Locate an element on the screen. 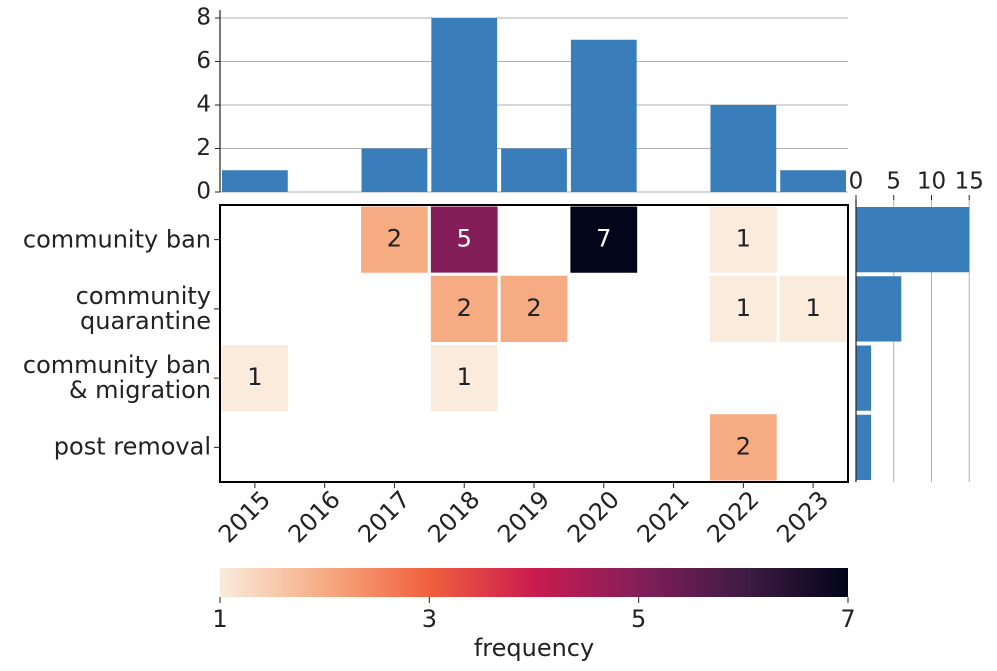  y-tick-label: 8 is located at coordinates (203, 18).